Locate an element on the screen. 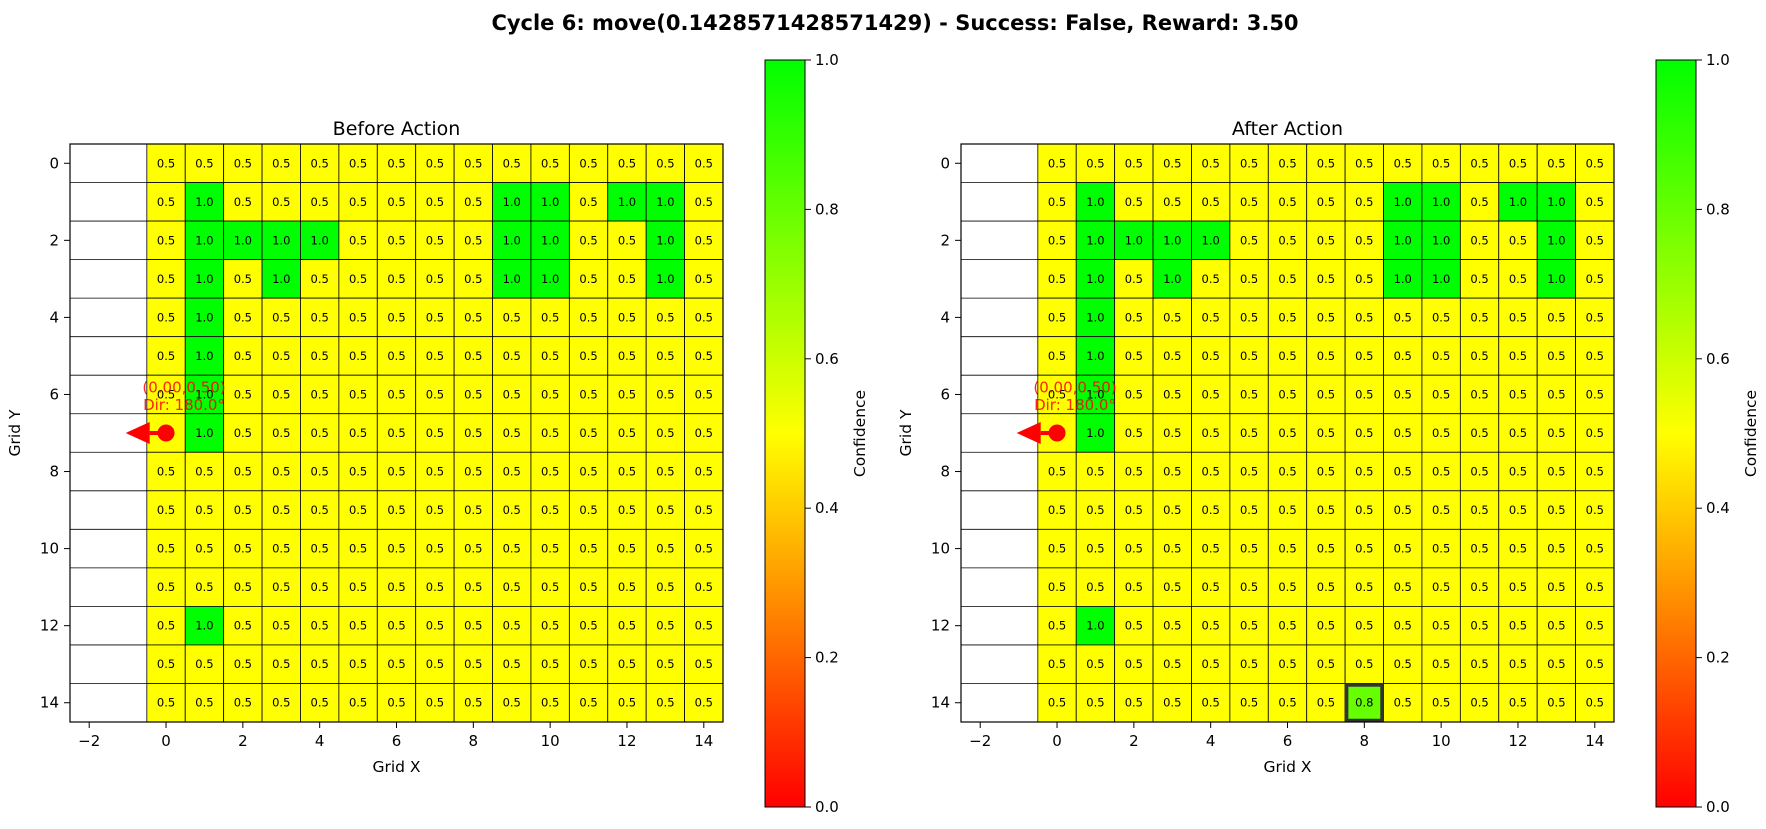 The image size is (1766, 829). y-tick-label: 8 is located at coordinates (54, 472).